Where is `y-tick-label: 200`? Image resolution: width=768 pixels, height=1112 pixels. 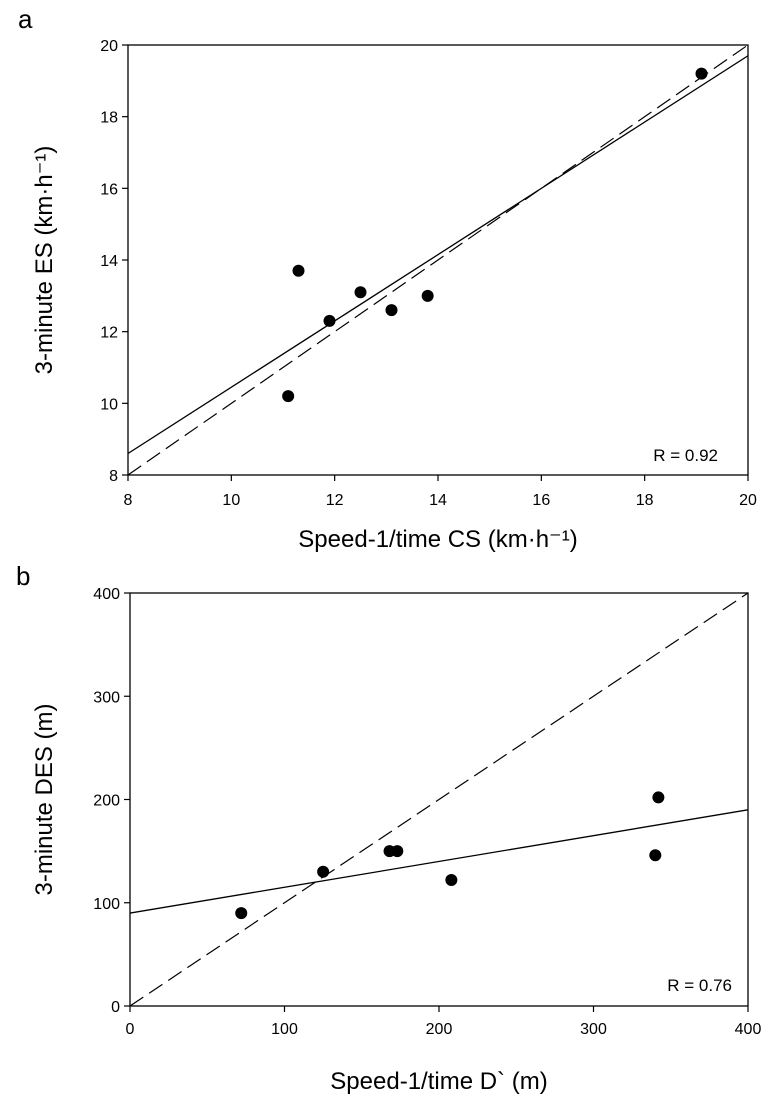 y-tick-label: 200 is located at coordinates (106, 801).